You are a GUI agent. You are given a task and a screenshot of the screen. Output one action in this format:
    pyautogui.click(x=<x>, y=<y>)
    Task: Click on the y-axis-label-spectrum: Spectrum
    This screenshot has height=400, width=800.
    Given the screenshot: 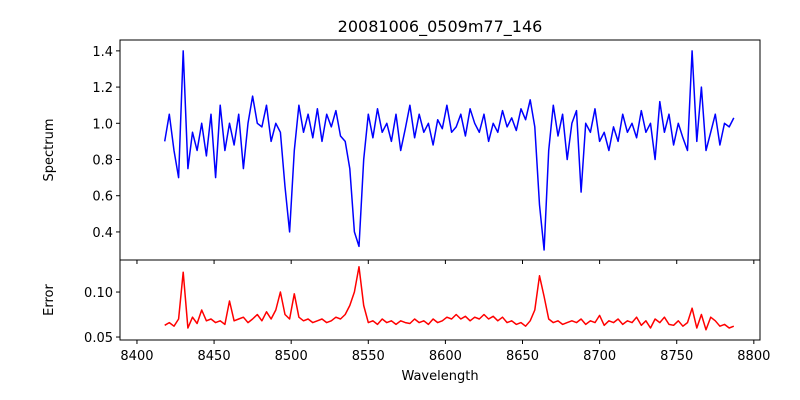 What is the action you would take?
    pyautogui.click(x=49, y=150)
    